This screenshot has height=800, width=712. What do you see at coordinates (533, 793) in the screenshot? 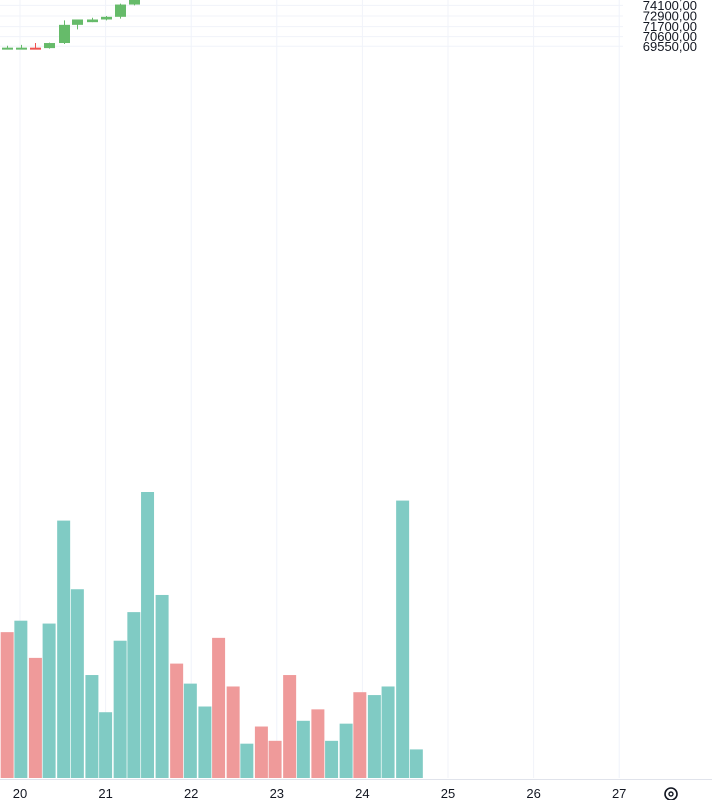
I see `time-tick-label: 26` at bounding box center [533, 793].